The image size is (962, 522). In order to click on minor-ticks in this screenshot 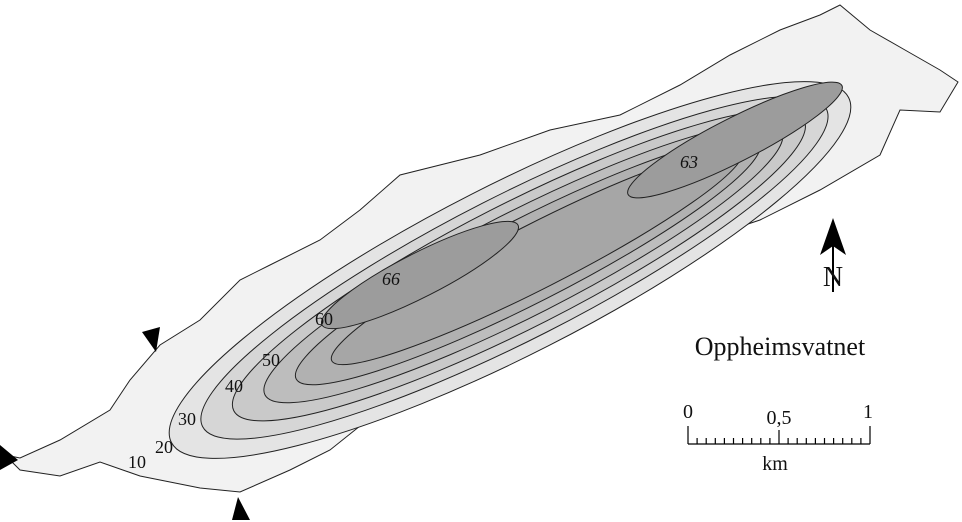, I will do `click(779, 441)`.